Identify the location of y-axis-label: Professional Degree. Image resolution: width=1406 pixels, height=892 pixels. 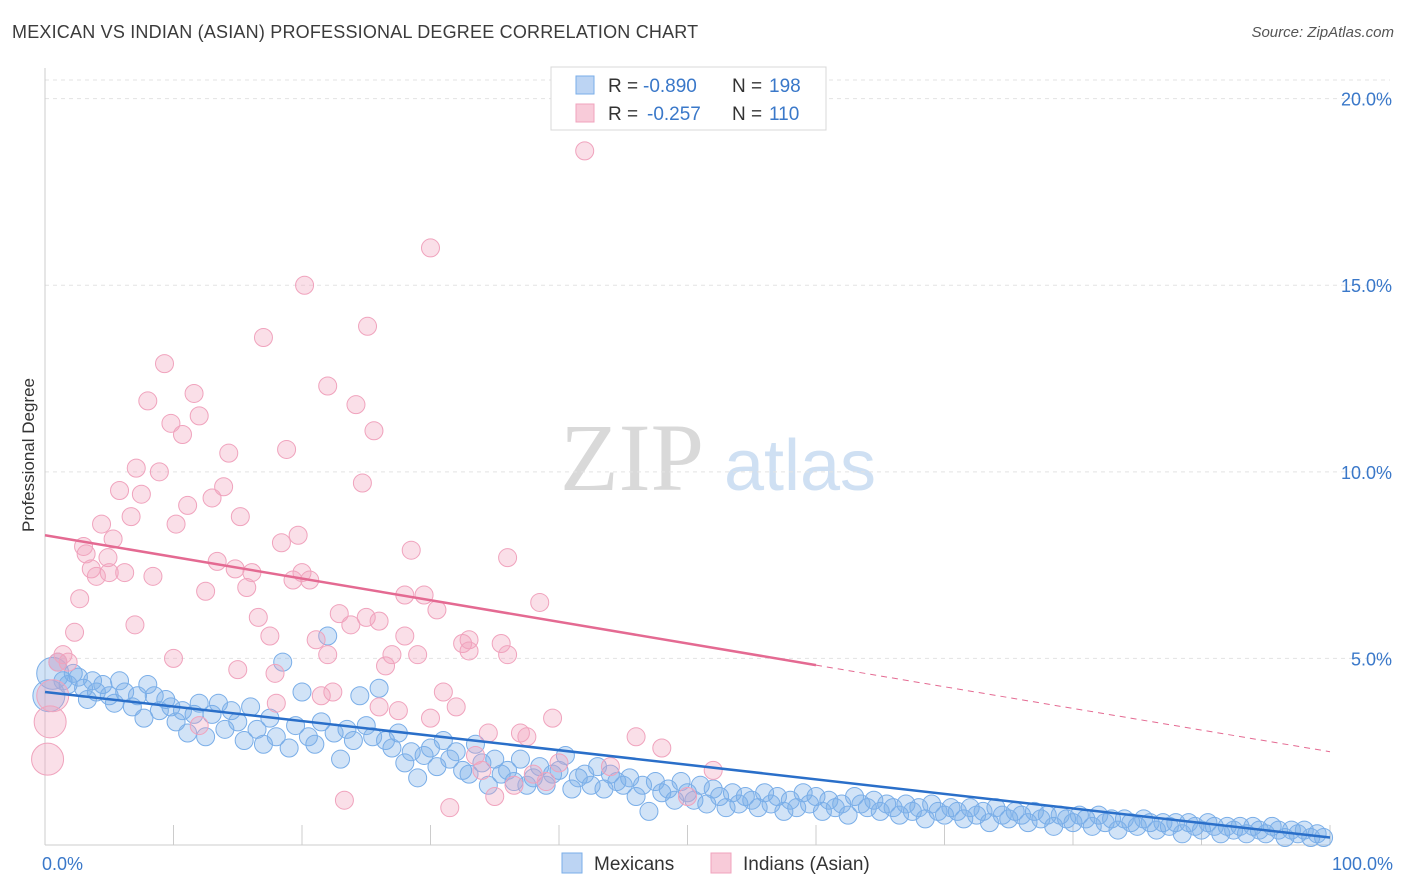
(28, 455).